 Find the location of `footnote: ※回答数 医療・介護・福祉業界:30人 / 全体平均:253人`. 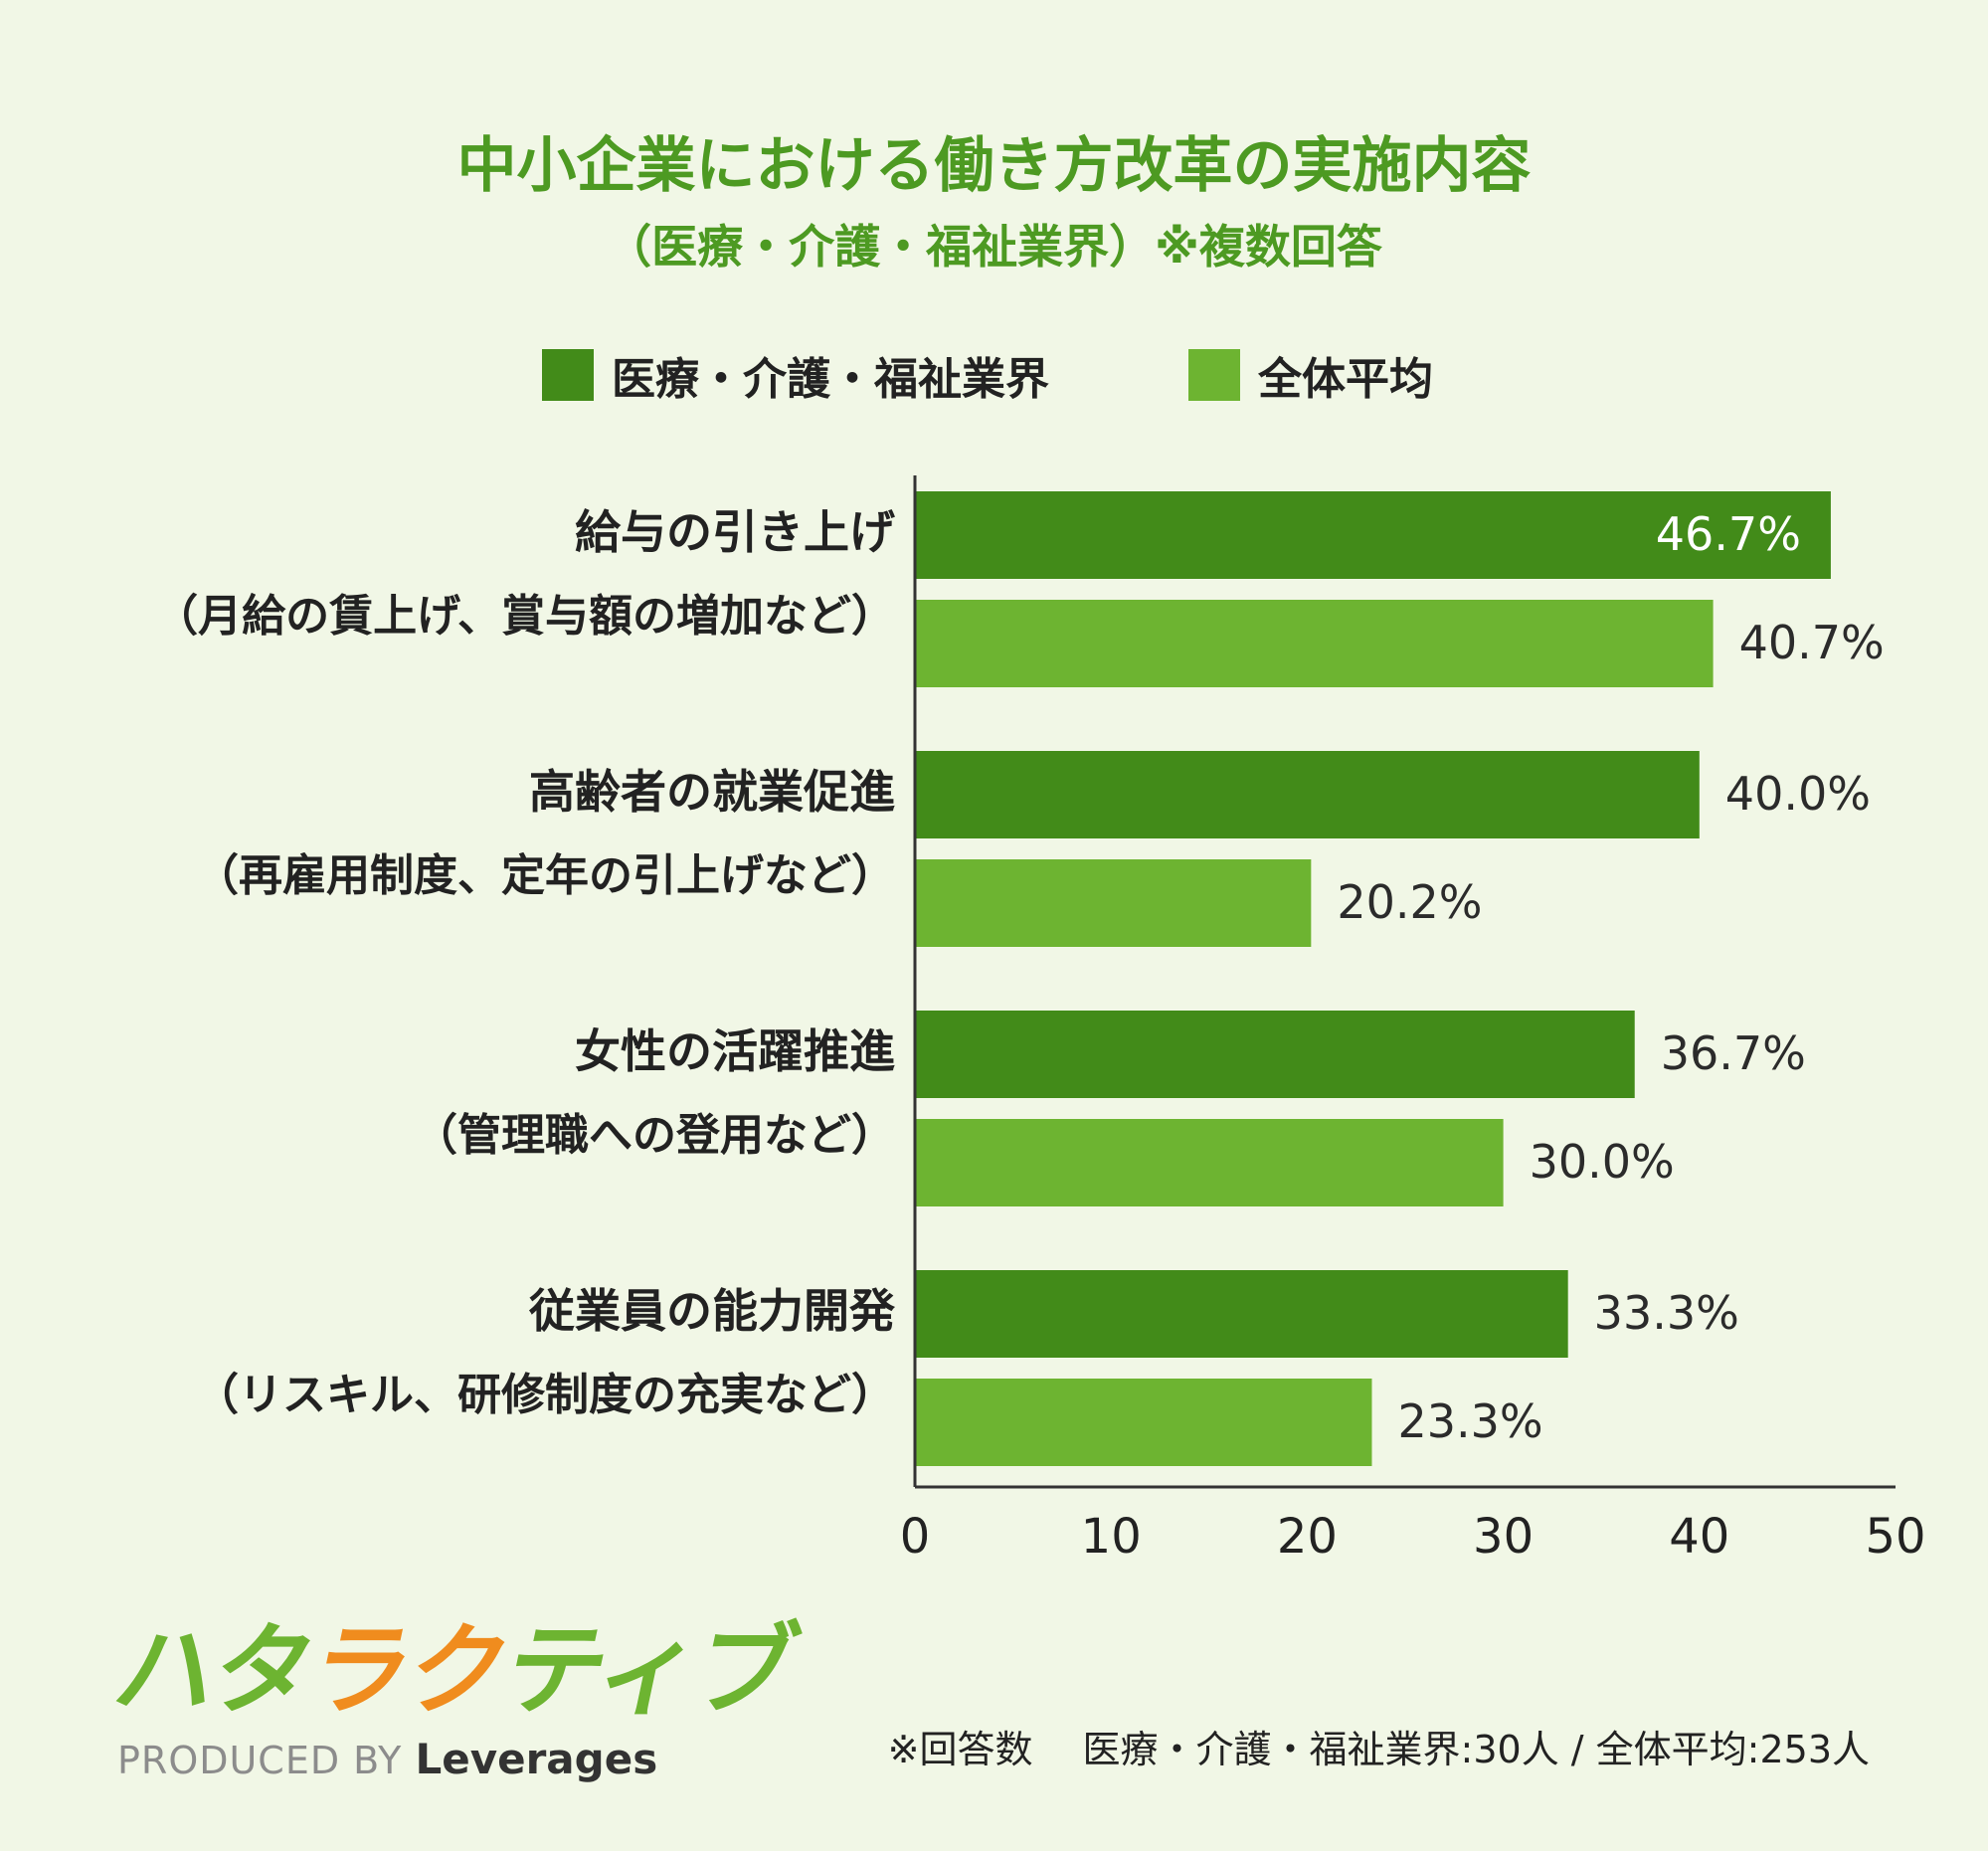

footnote: ※回答数 医療・介護・福祉業界:30人 / 全体平均:253人 is located at coordinates (1378, 1749).